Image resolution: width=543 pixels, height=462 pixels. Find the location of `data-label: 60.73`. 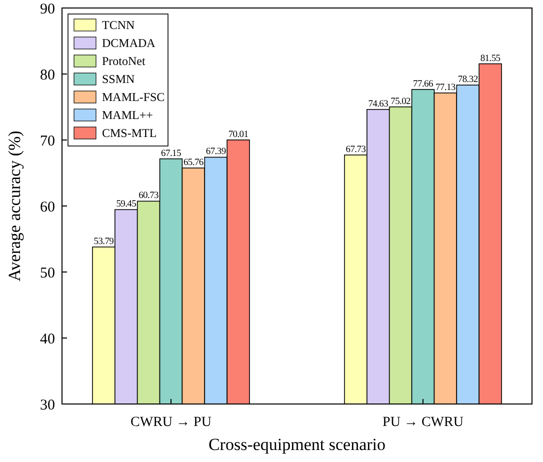

data-label: 60.73 is located at coordinates (149, 196).